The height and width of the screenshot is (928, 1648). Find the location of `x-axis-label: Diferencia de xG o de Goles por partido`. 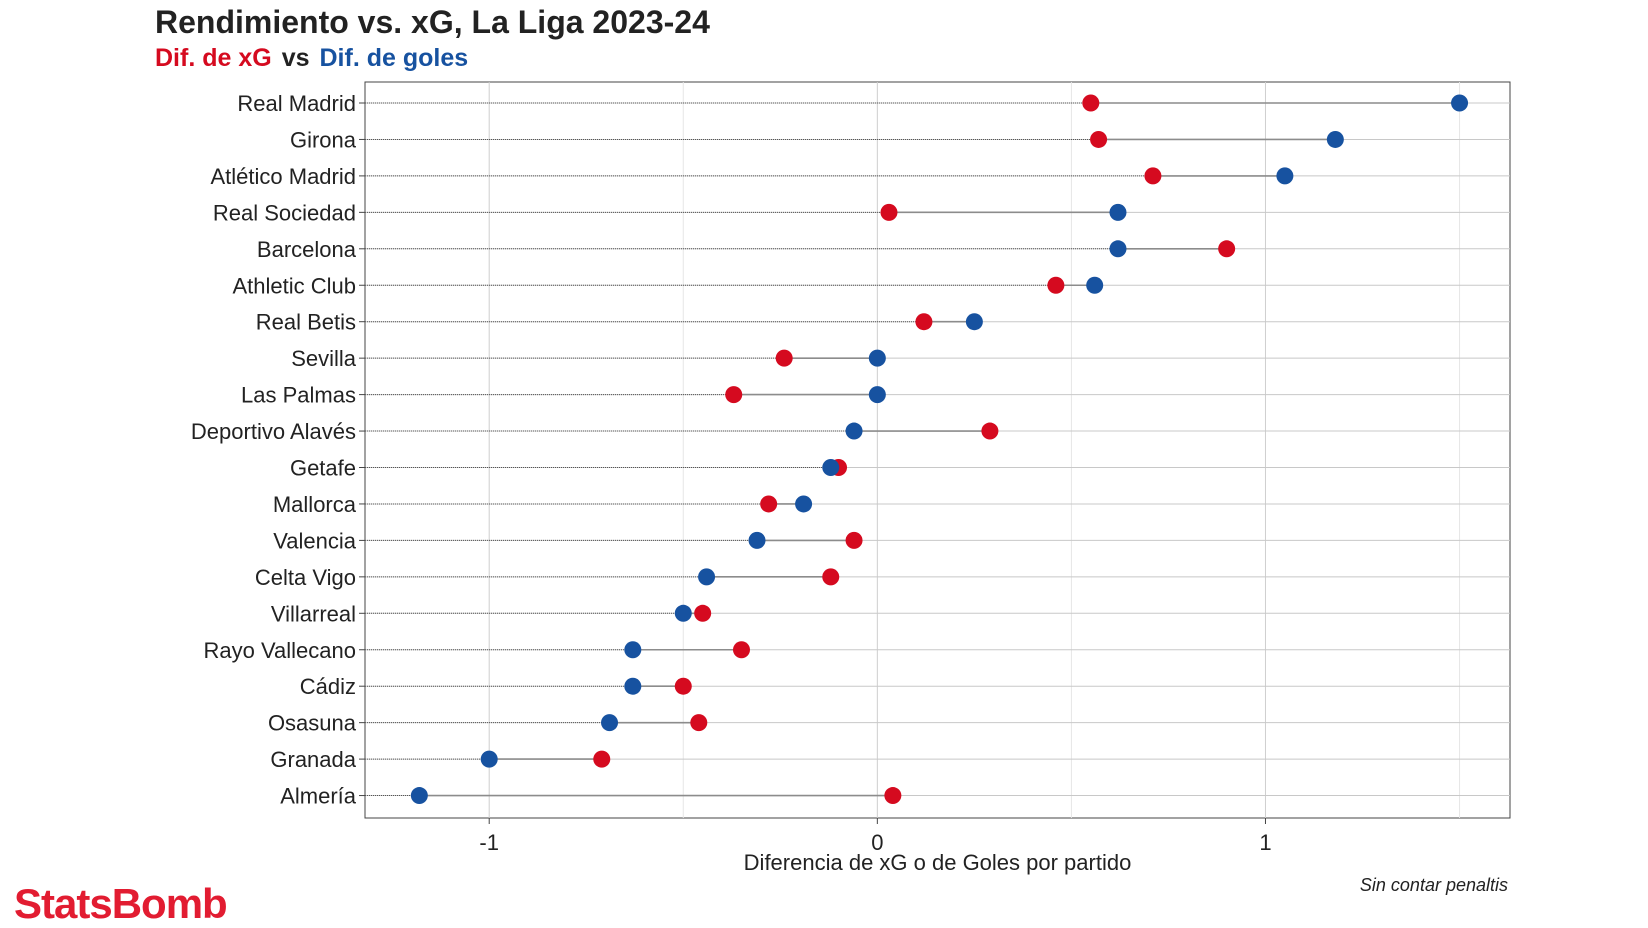

x-axis-label: Diferencia de xG o de Goles por partido is located at coordinates (938, 862).